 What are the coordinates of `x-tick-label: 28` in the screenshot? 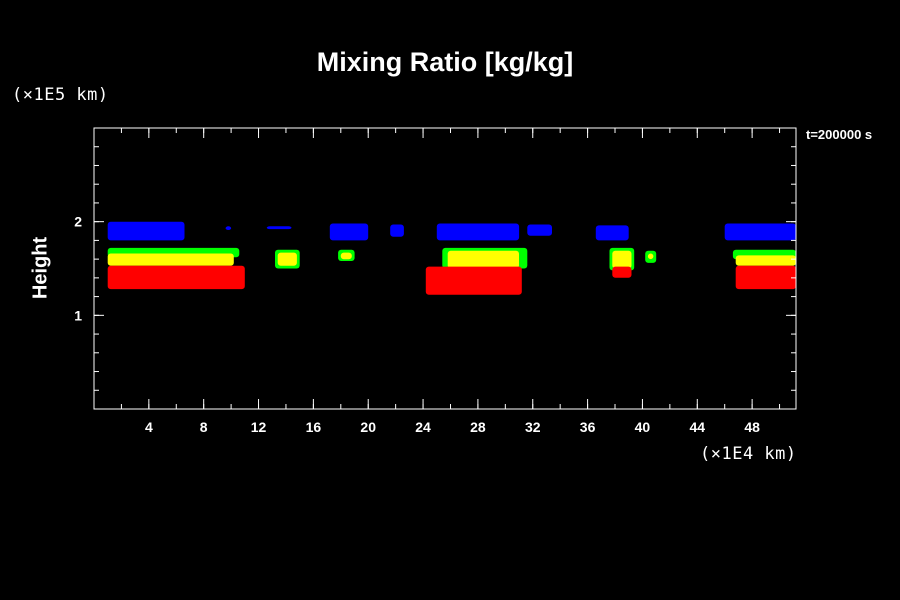 It's located at (478, 427).